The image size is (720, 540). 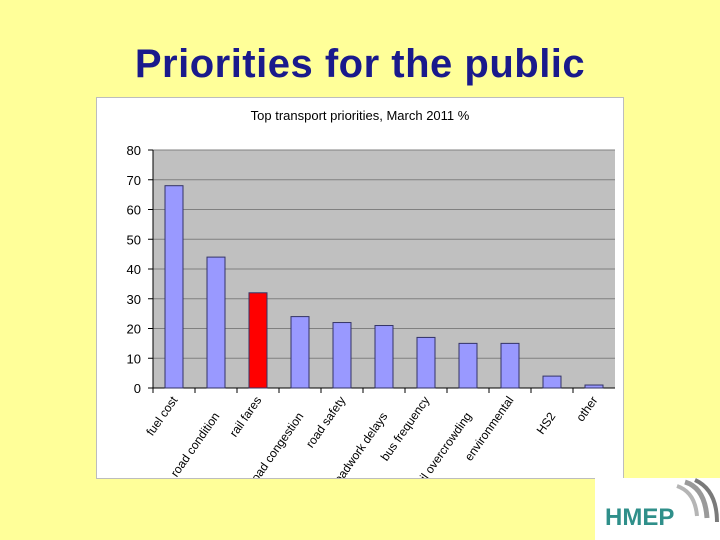 I want to click on bar-fuel-cost, so click(x=174, y=287).